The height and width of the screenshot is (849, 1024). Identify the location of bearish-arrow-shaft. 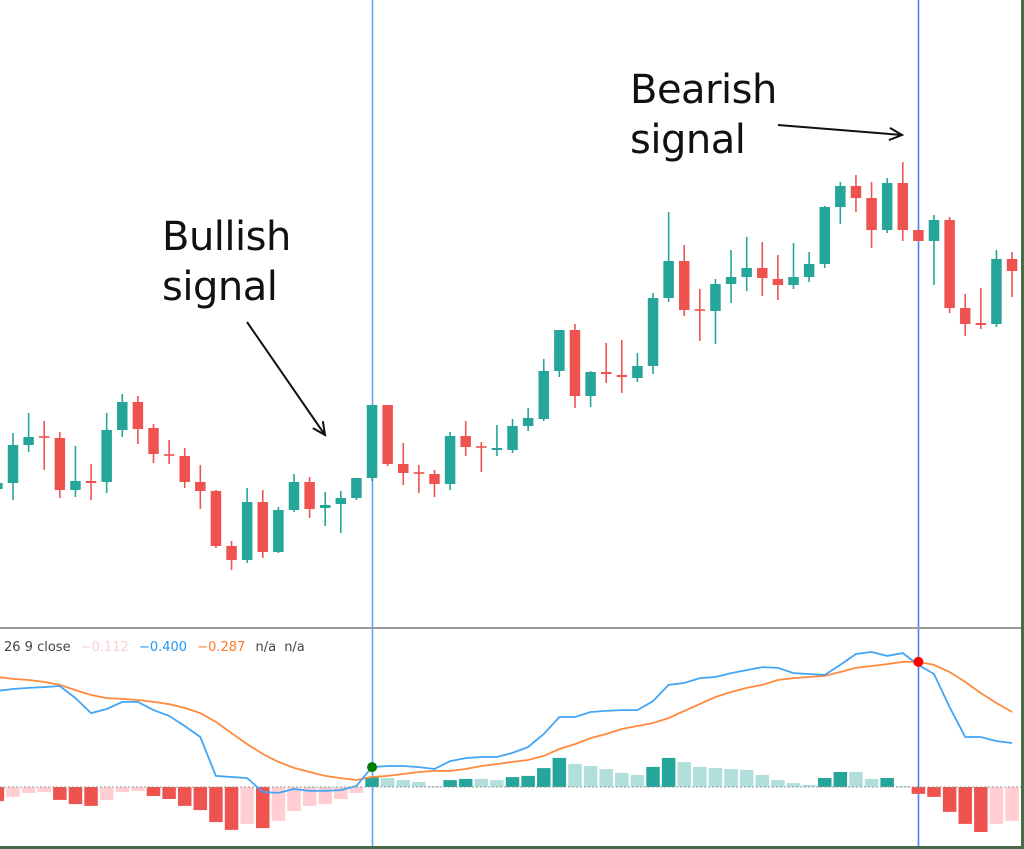
(840, 130).